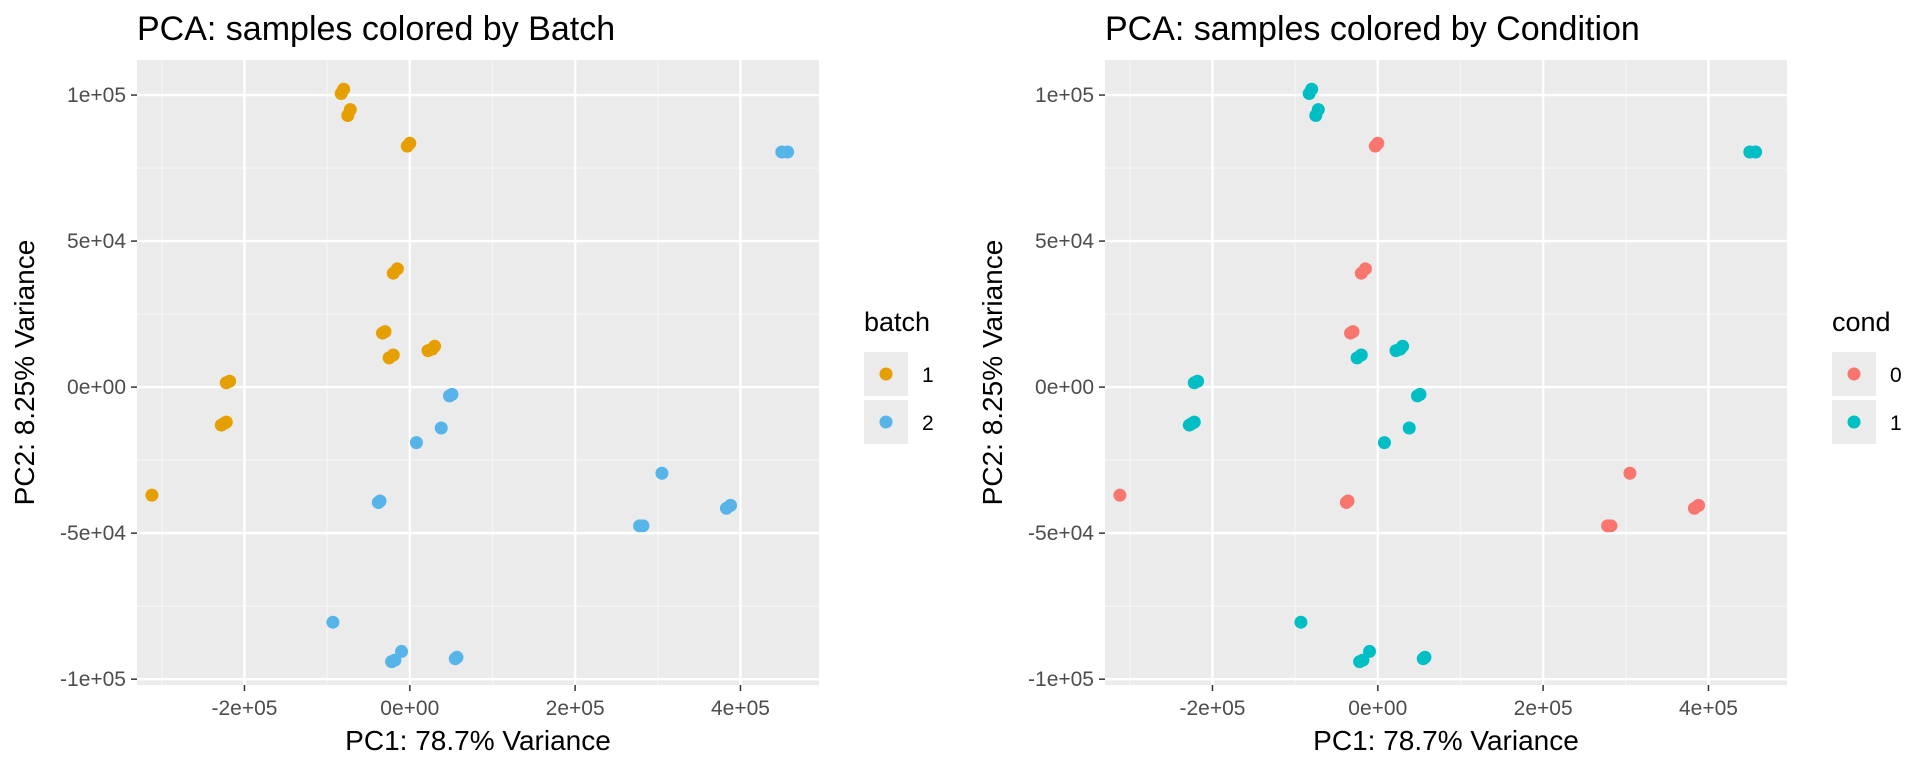 The width and height of the screenshot is (1920, 768). I want to click on legend-title: batch, so click(897, 322).